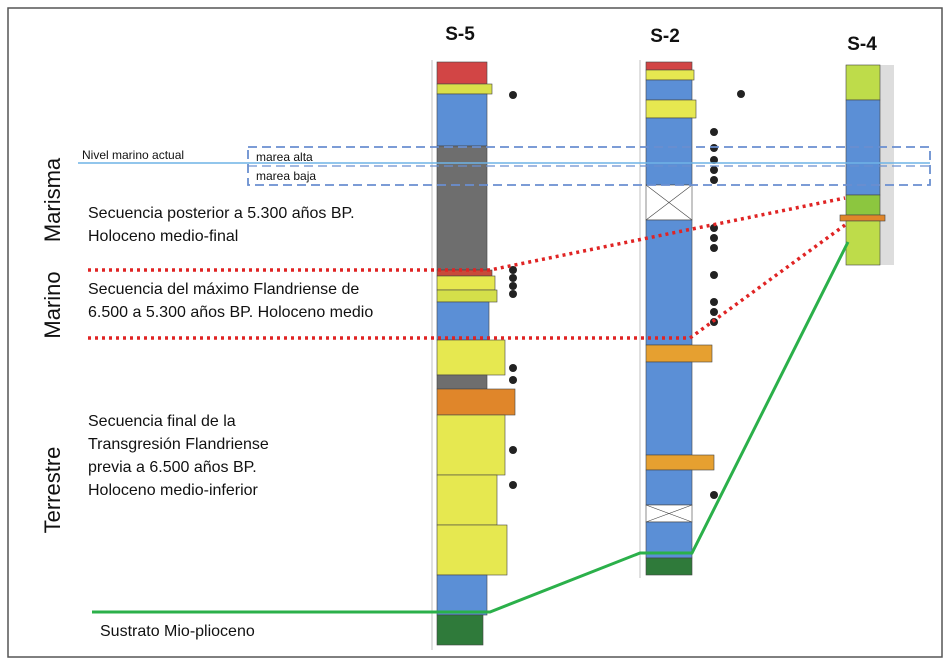  I want to click on sea-level-label: Nivel marino actual, so click(133, 155).